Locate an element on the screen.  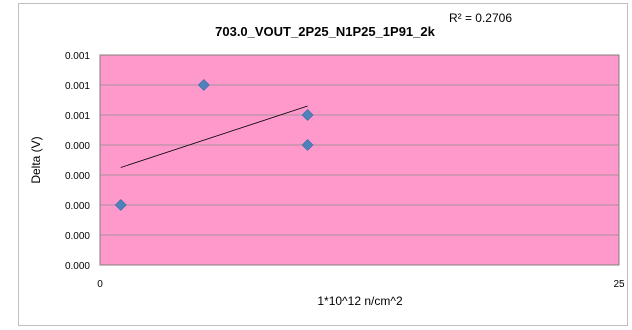
chart-title: 703.0_VOUT_2P25_N1P25_1P91_2k is located at coordinates (325, 31).